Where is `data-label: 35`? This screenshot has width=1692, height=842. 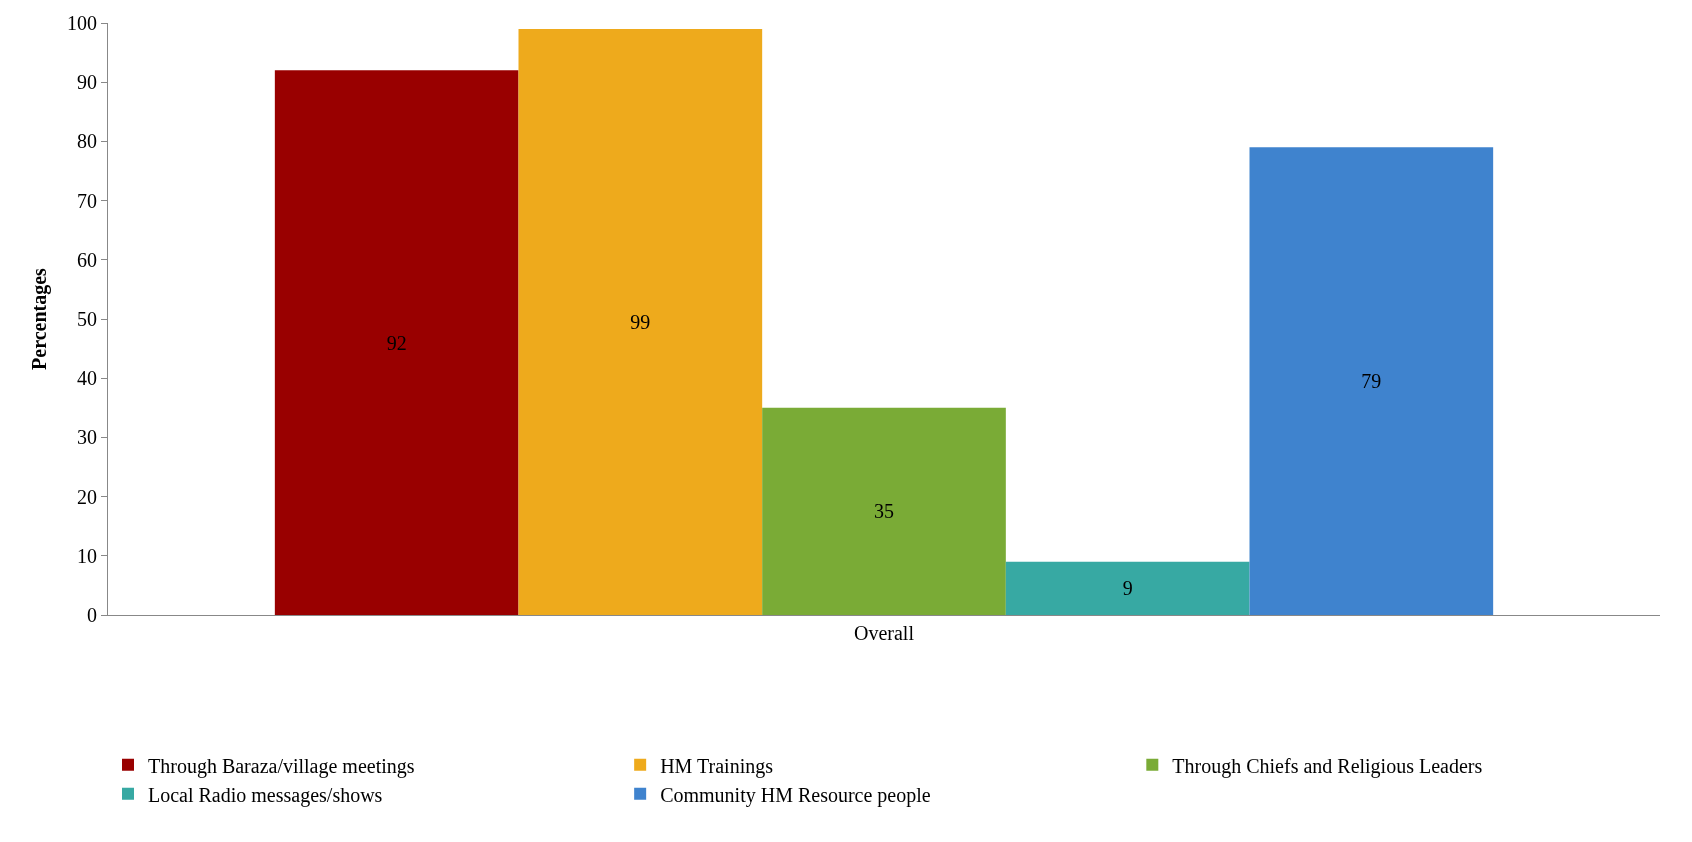
data-label: 35 is located at coordinates (884, 511).